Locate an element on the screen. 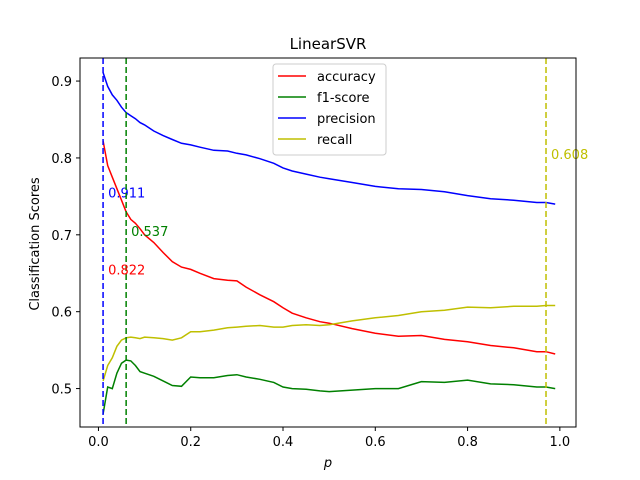 The width and height of the screenshot is (640, 480). vline-label-2: 0.608 is located at coordinates (569, 155).